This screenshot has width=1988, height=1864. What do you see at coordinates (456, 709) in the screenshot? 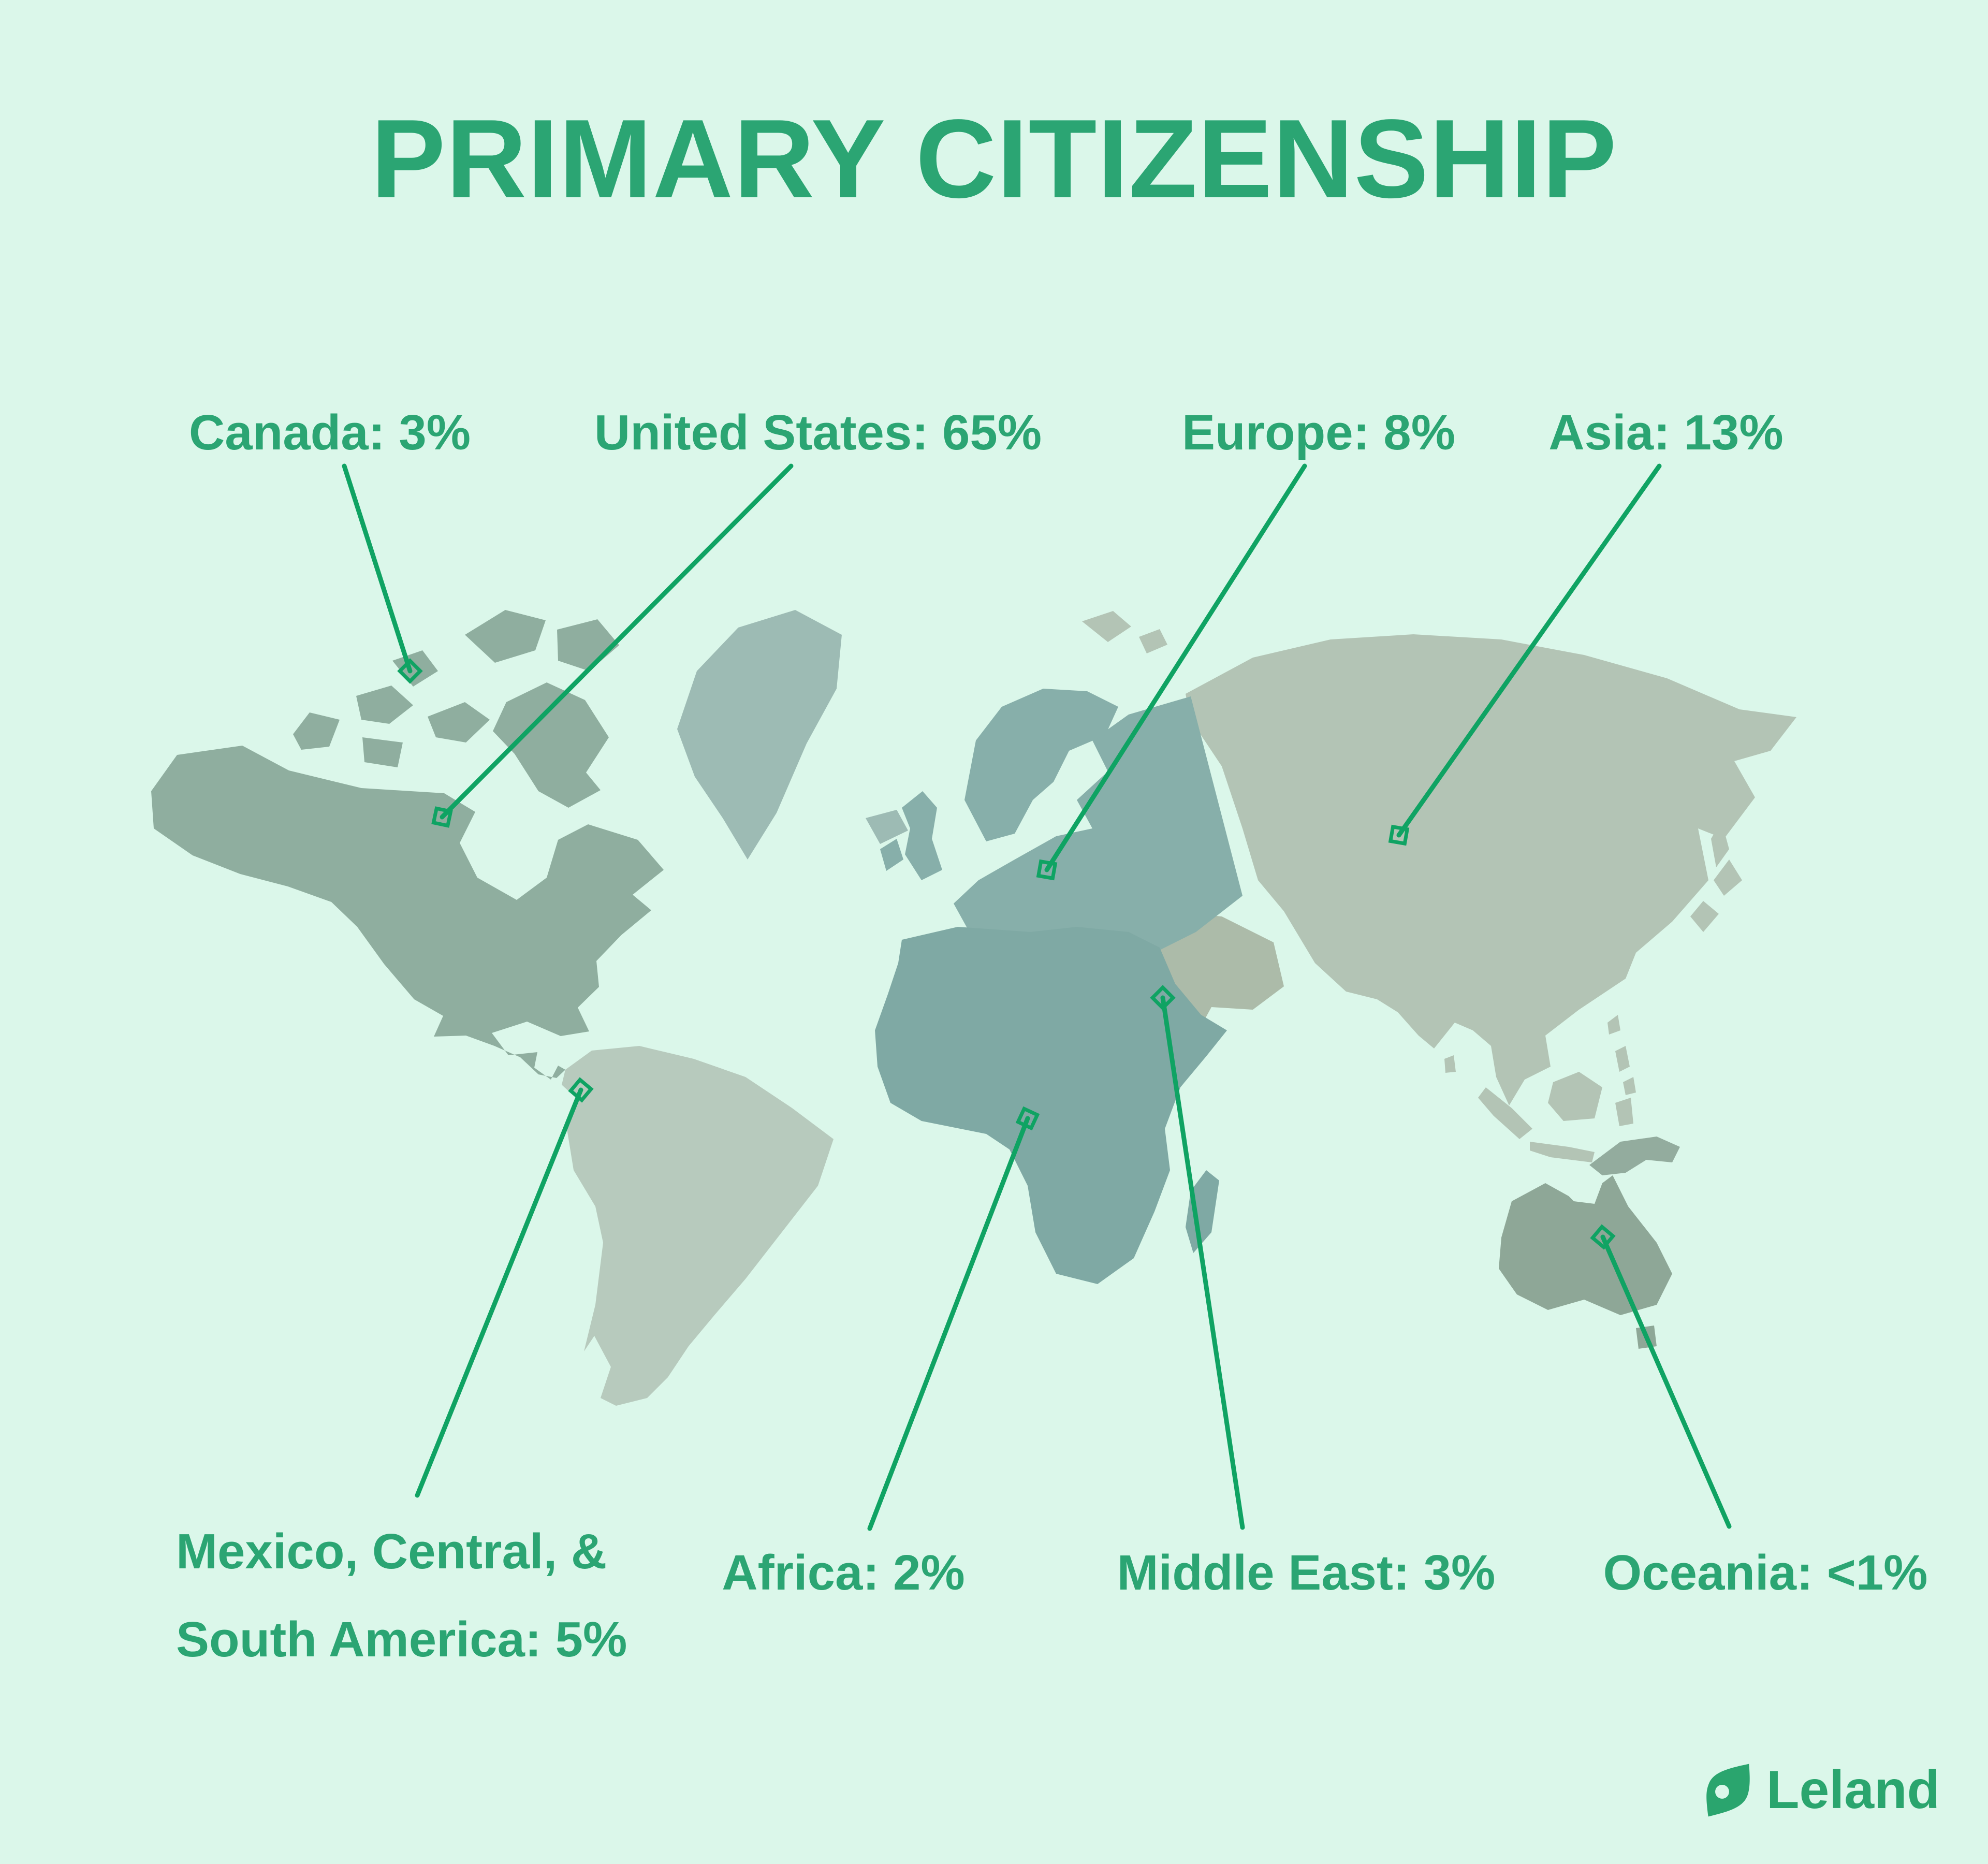
I see `arctic-islands` at bounding box center [456, 709].